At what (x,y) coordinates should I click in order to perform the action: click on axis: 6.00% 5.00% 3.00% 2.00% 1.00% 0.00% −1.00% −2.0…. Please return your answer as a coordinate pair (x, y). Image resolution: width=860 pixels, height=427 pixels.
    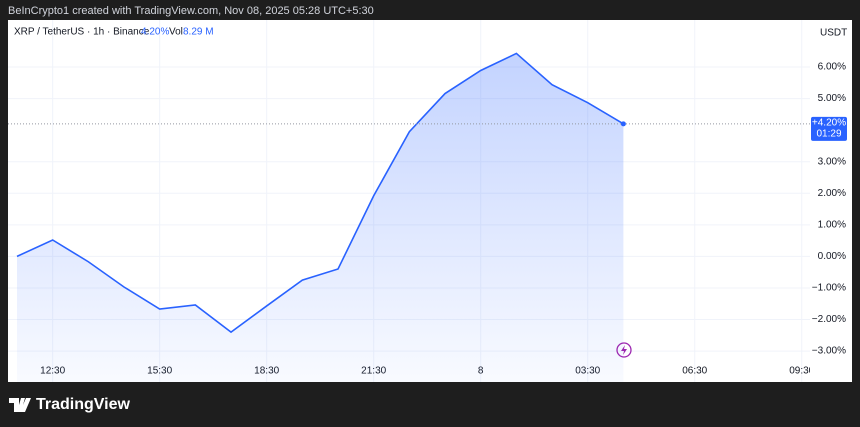
    Looking at the image, I should click on (829, 209).